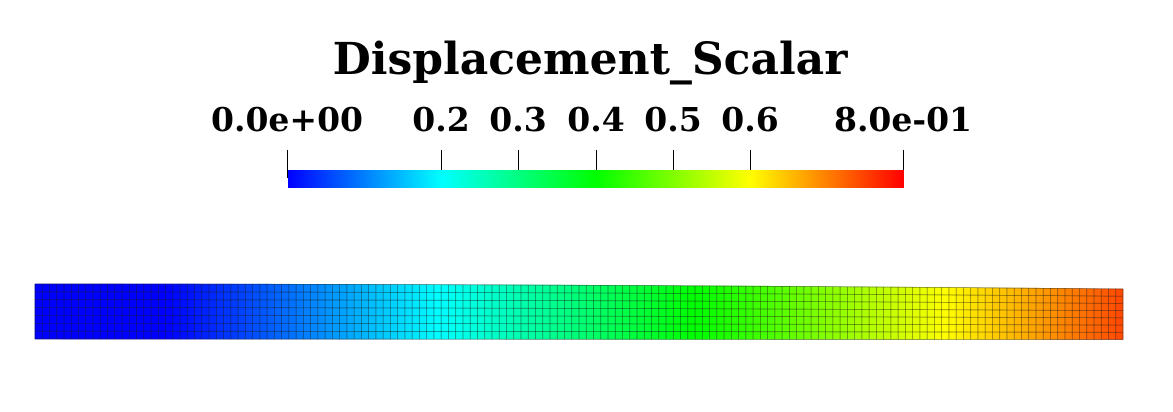  Describe the element at coordinates (287, 164) in the screenshot. I see `tick-mark-min` at that location.